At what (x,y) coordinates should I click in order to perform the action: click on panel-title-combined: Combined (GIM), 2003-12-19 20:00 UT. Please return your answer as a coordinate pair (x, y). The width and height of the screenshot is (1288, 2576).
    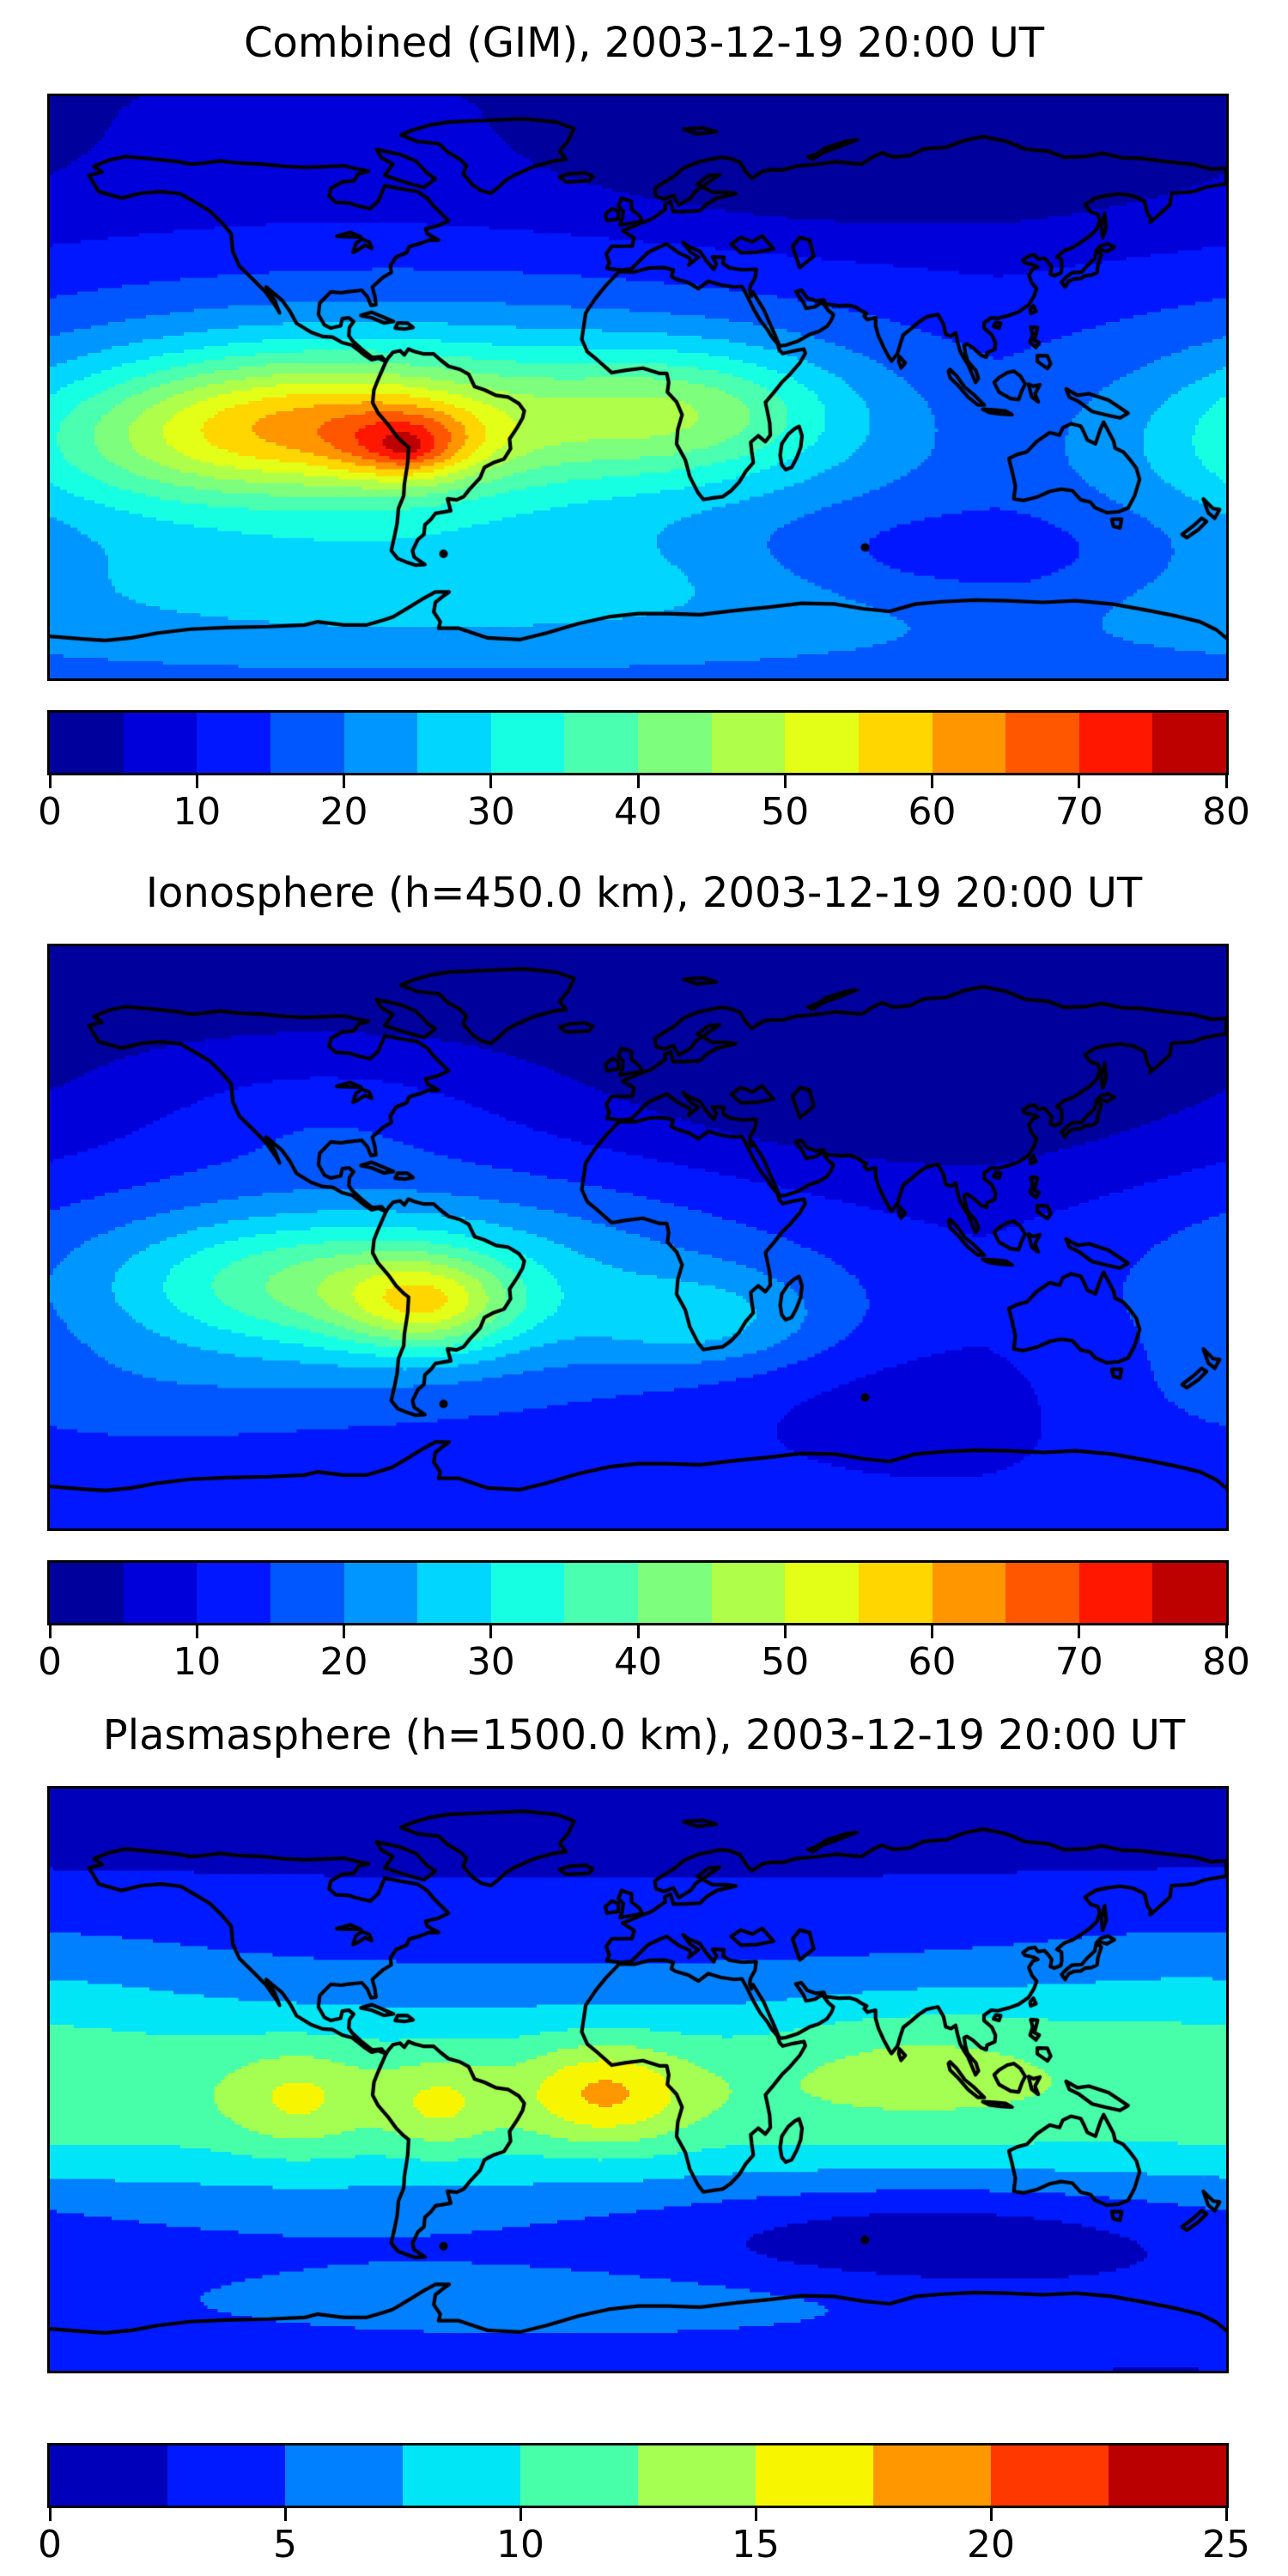
    Looking at the image, I should click on (644, 43).